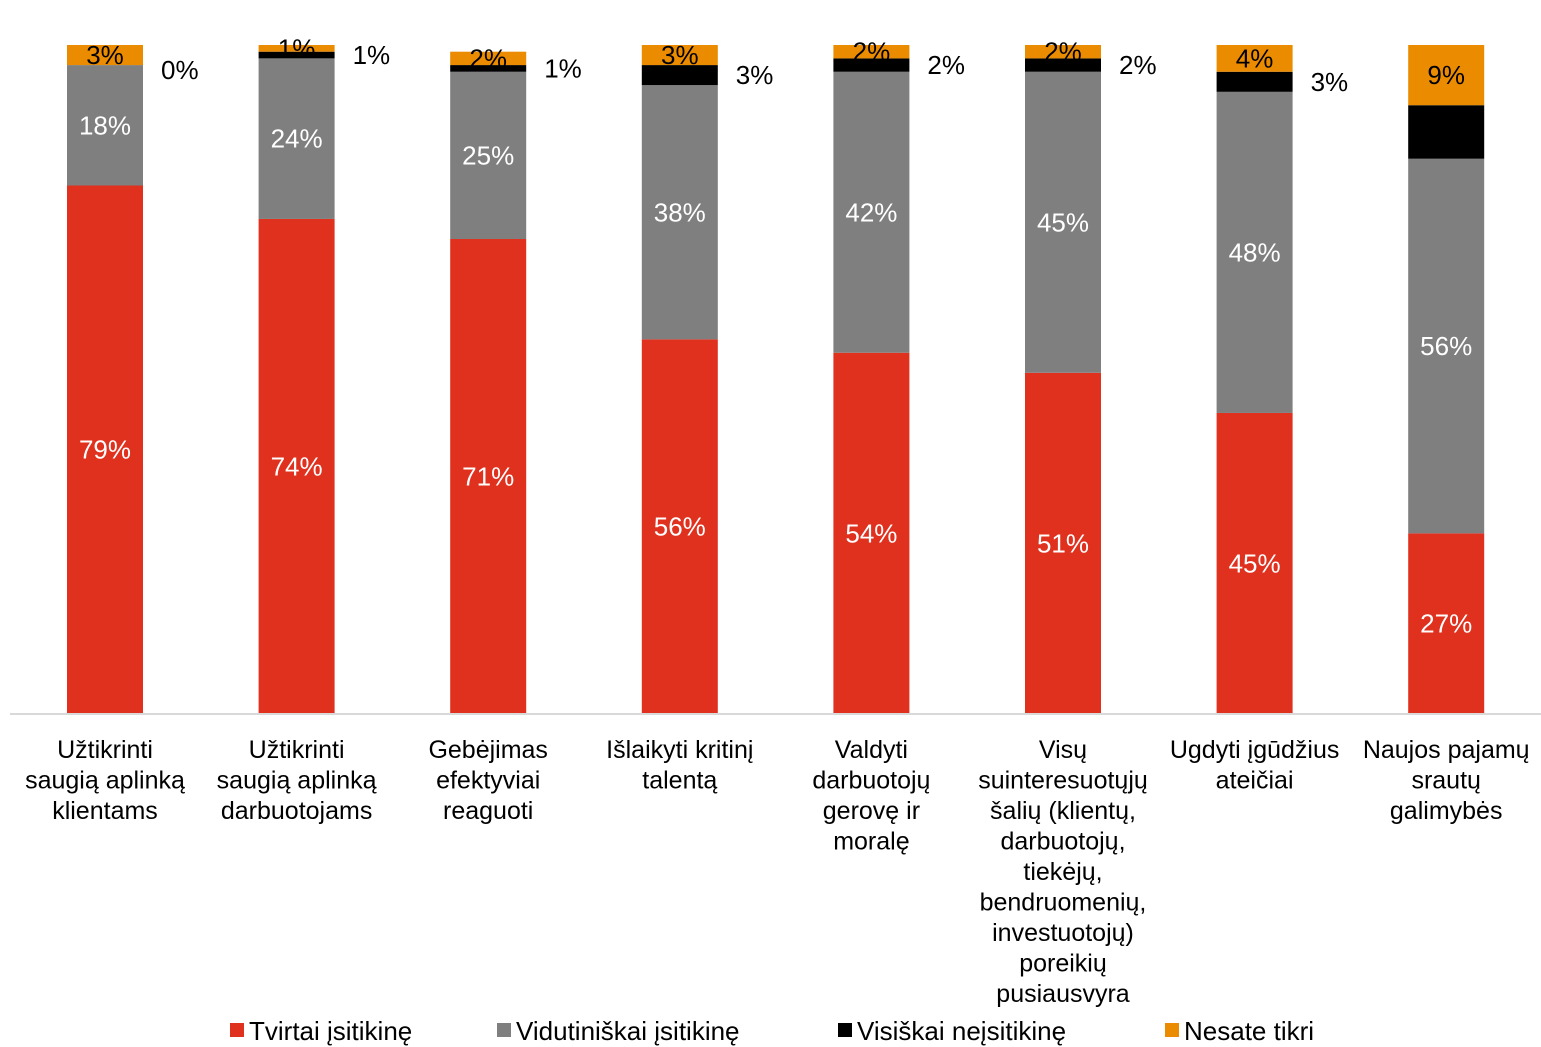 The image size is (1541, 1047). Describe the element at coordinates (679, 781) in the screenshot. I see `category-label-line: talentą` at that location.